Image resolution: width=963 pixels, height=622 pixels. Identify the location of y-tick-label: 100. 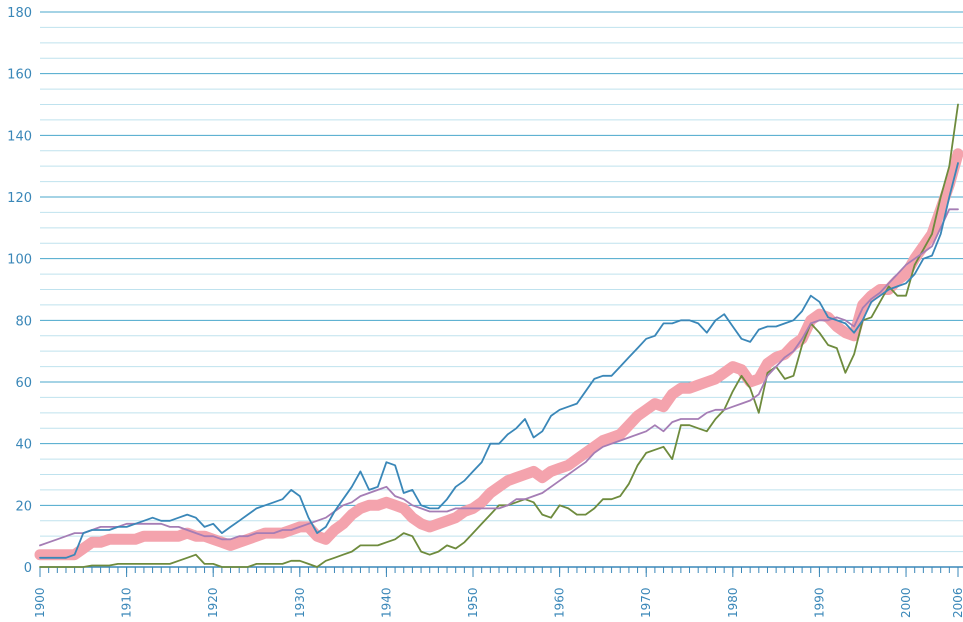
(19, 260).